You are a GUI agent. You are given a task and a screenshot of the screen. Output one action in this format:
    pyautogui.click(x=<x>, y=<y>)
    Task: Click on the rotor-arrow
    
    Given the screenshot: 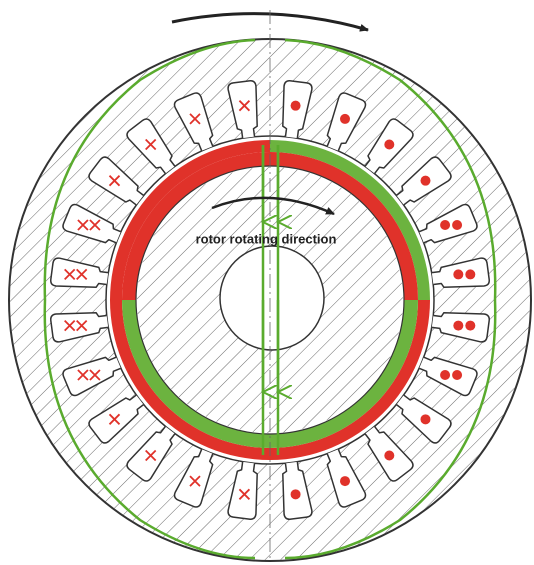 What is the action you would take?
    pyautogui.click(x=273, y=206)
    